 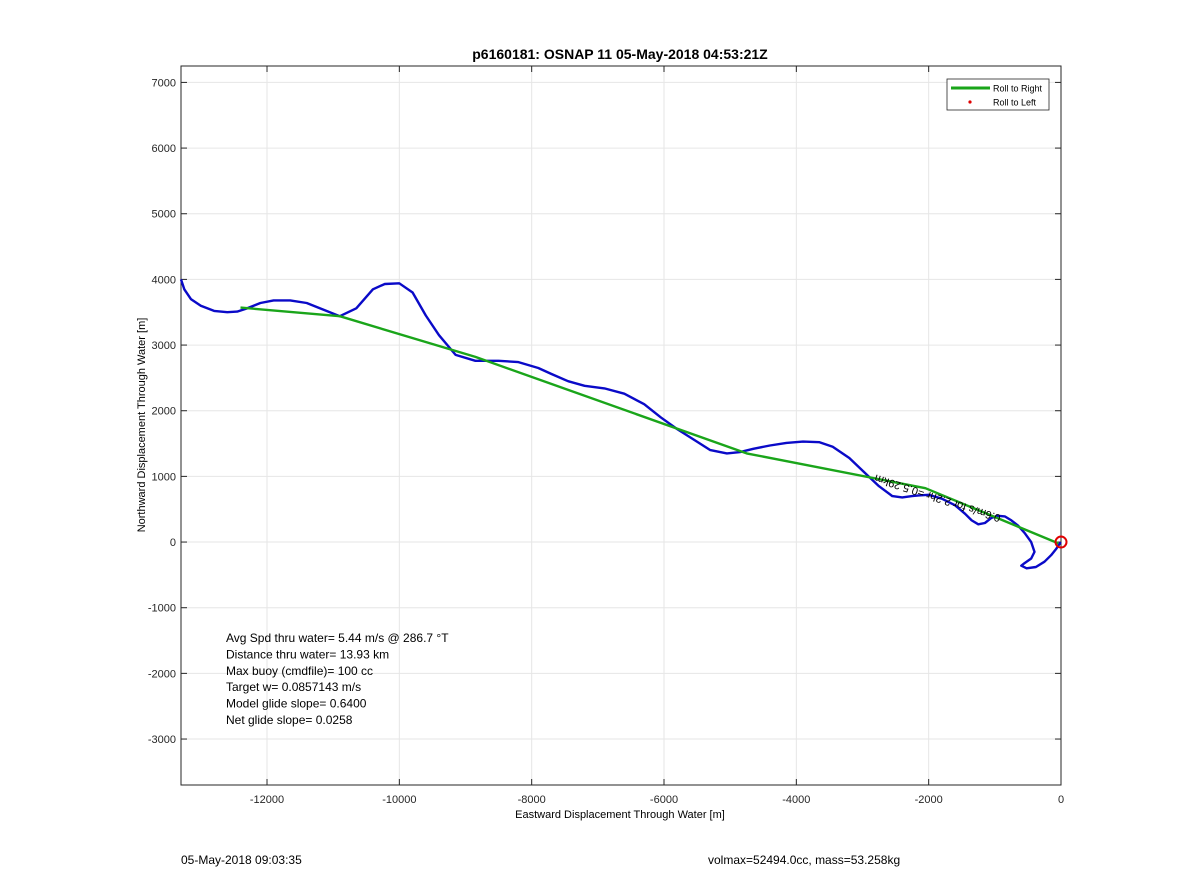 What do you see at coordinates (1061, 800) in the screenshot?
I see `x-tick-label: 0` at bounding box center [1061, 800].